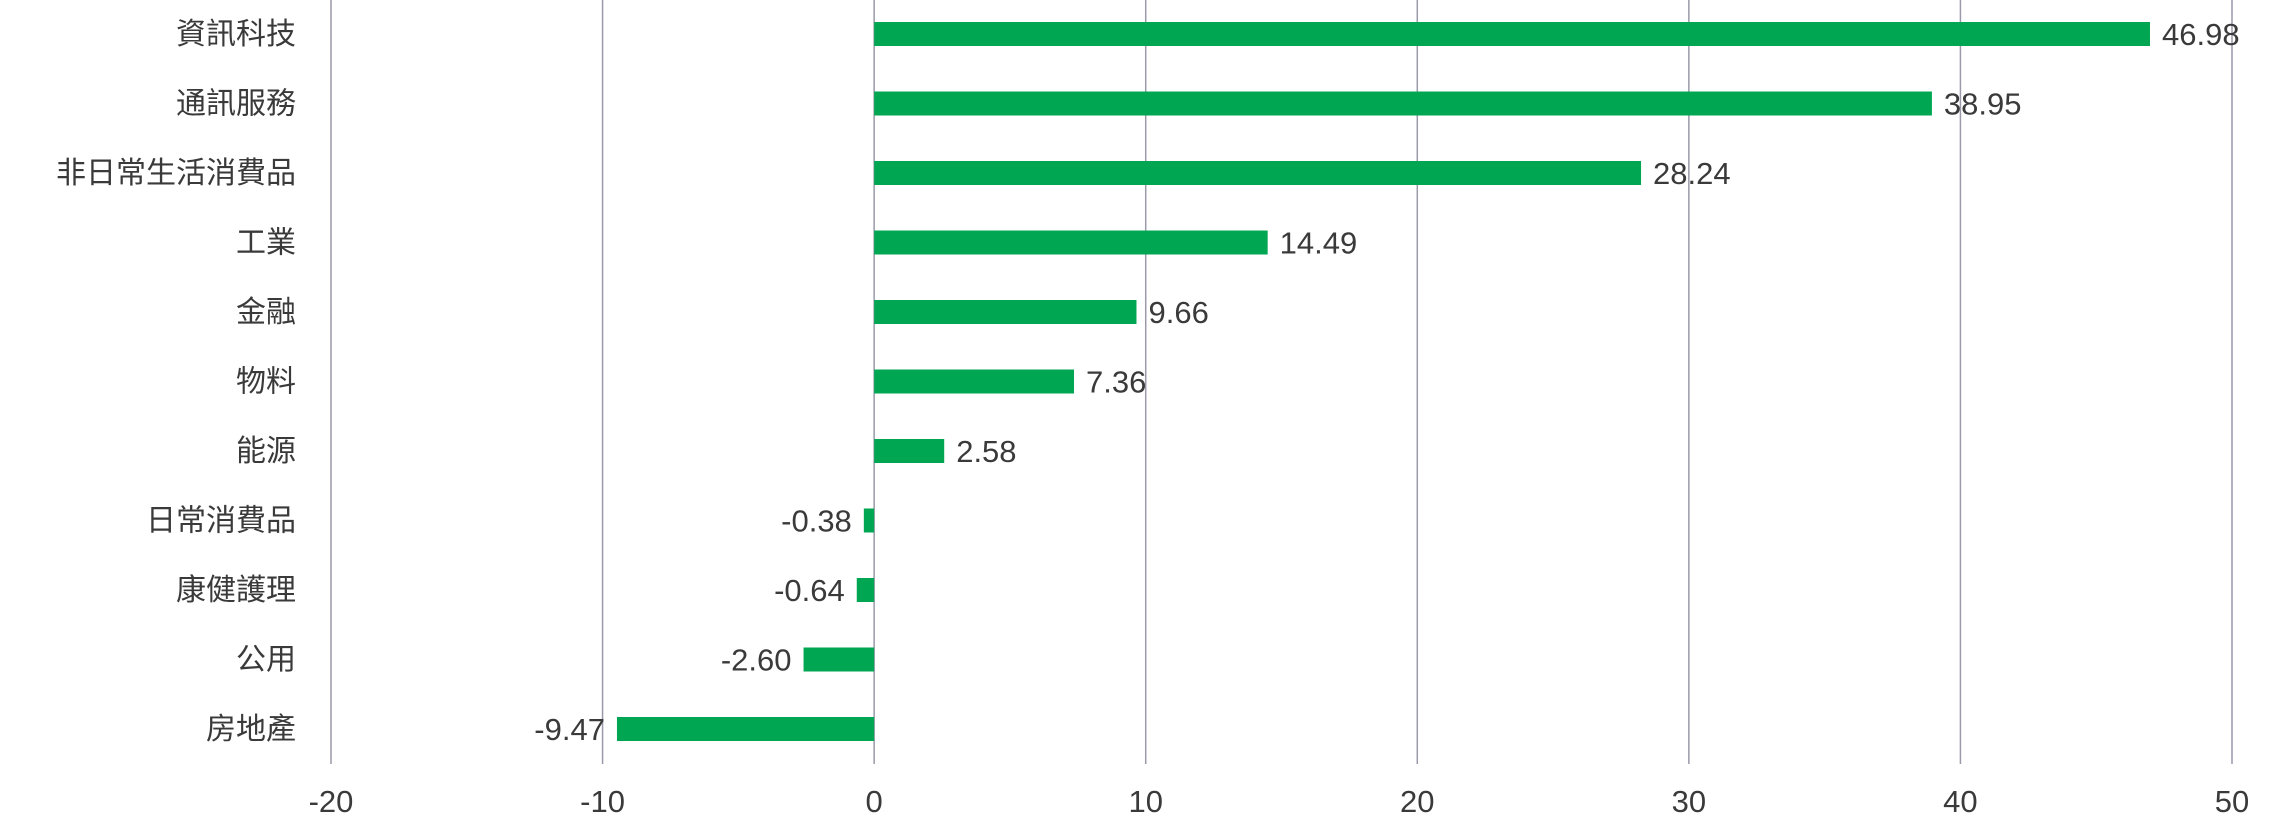  Describe the element at coordinates (236, 104) in the screenshot. I see `category-label: 通訊服務` at that location.